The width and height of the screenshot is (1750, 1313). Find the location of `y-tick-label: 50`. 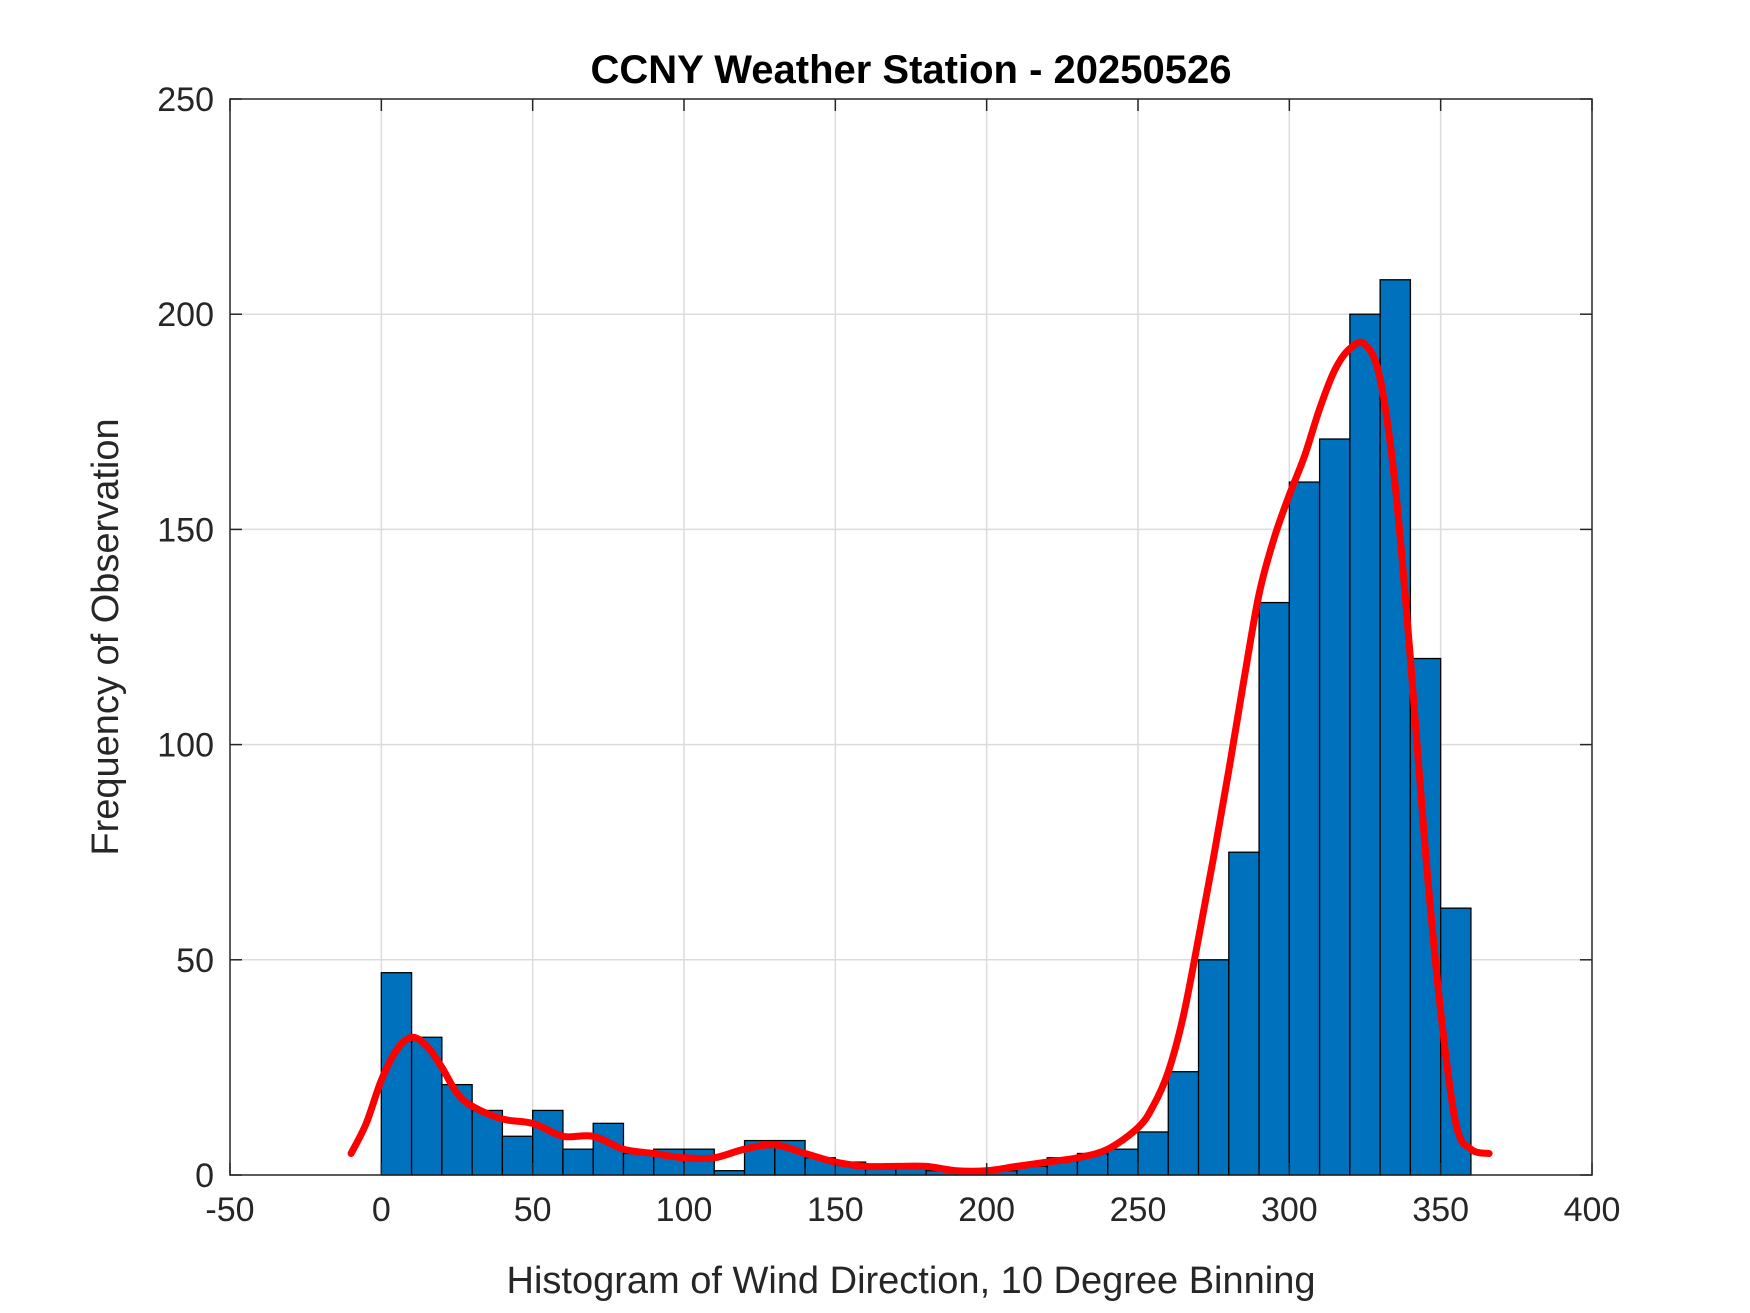

y-tick-label: 50 is located at coordinates (195, 961).